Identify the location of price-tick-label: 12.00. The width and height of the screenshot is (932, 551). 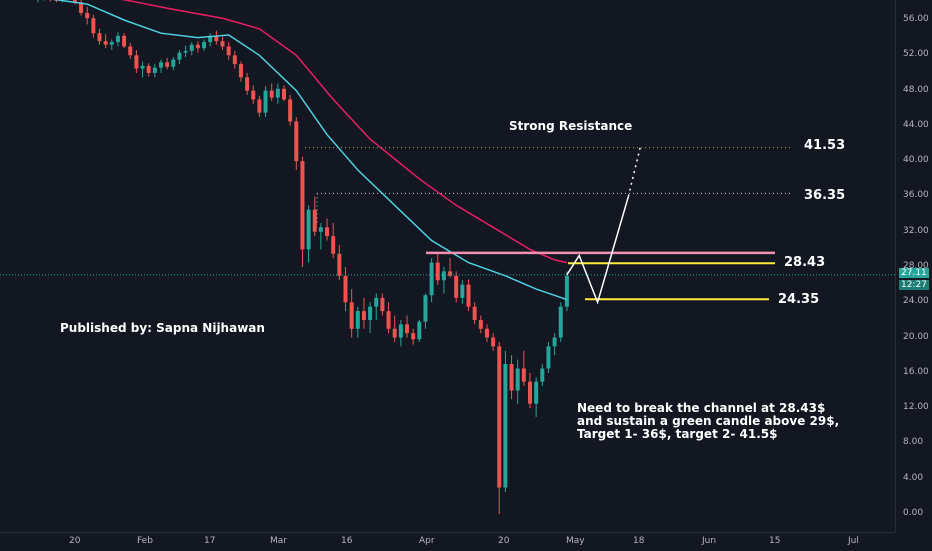
(916, 407).